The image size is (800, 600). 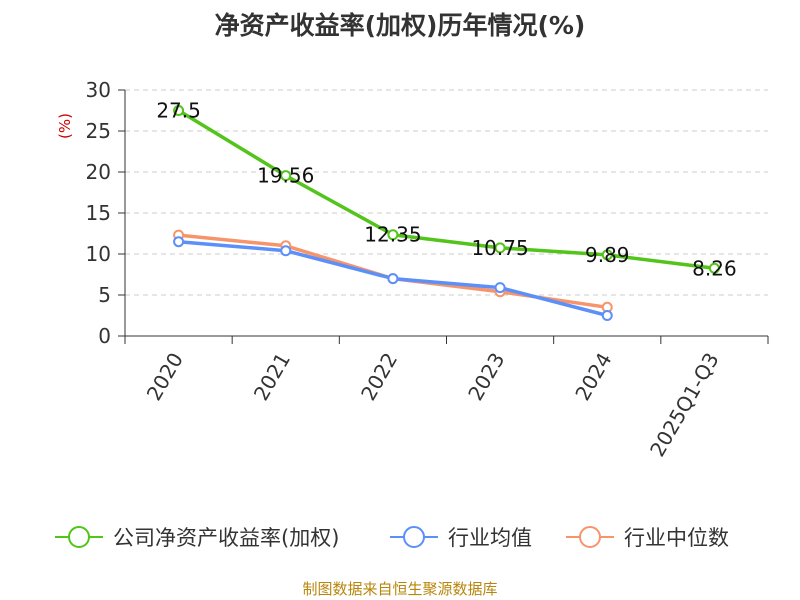 What do you see at coordinates (490, 538) in the screenshot?
I see `legend-label: 行业均值` at bounding box center [490, 538].